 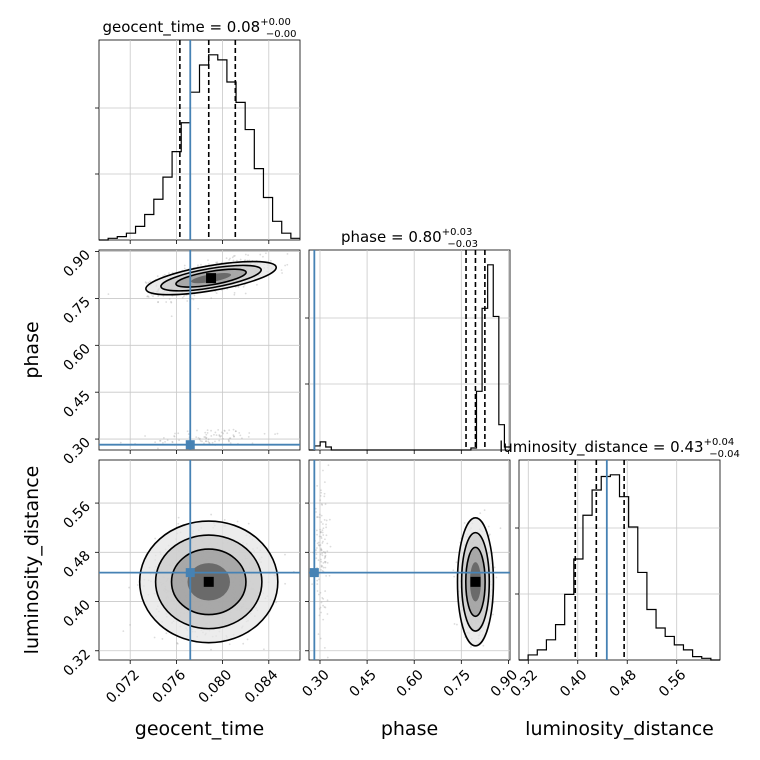 I want to click on title-main: luminosity_distance = 0.43, so click(x=601, y=447).